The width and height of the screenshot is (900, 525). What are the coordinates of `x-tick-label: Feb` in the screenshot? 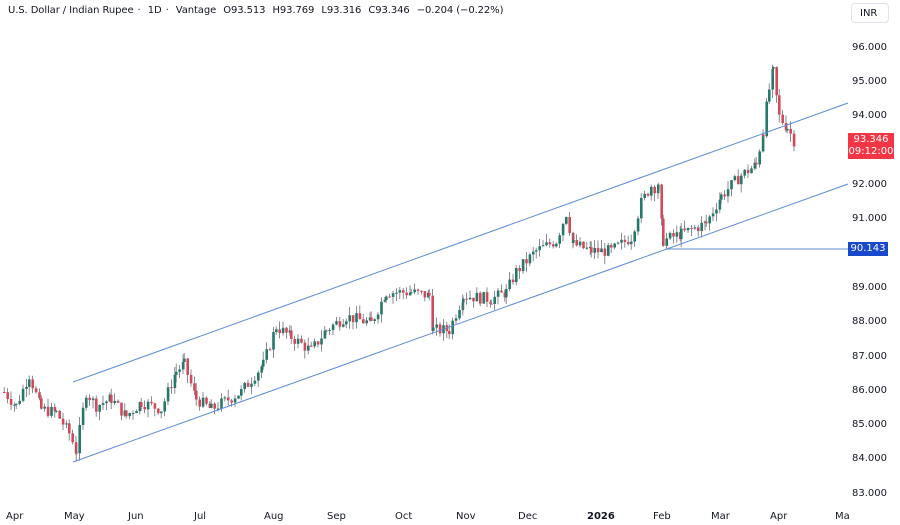 It's located at (662, 516).